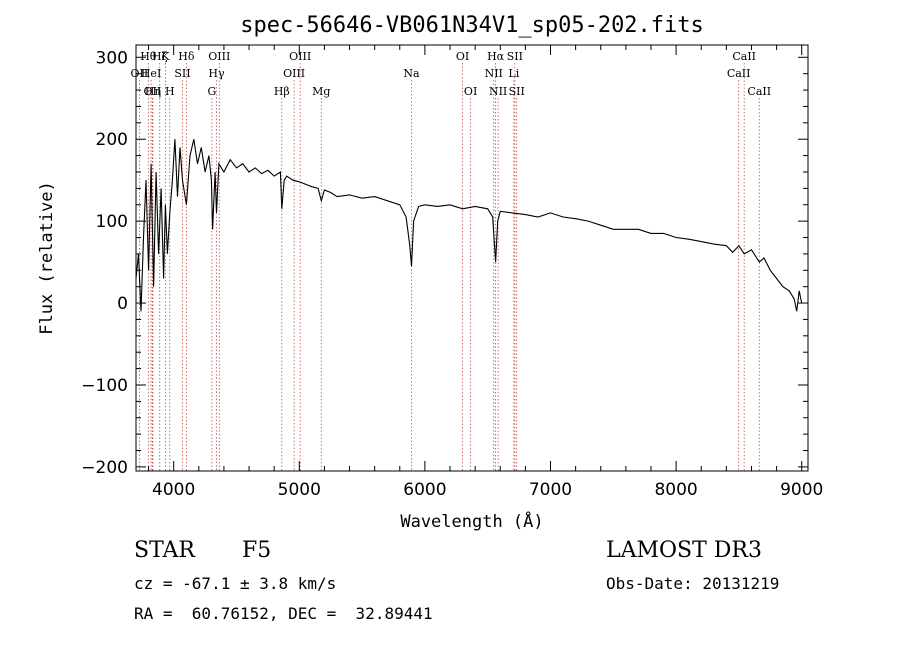 This screenshot has height=649, width=900. What do you see at coordinates (216, 73) in the screenshot?
I see `spectral-line-label: Hγ` at bounding box center [216, 73].